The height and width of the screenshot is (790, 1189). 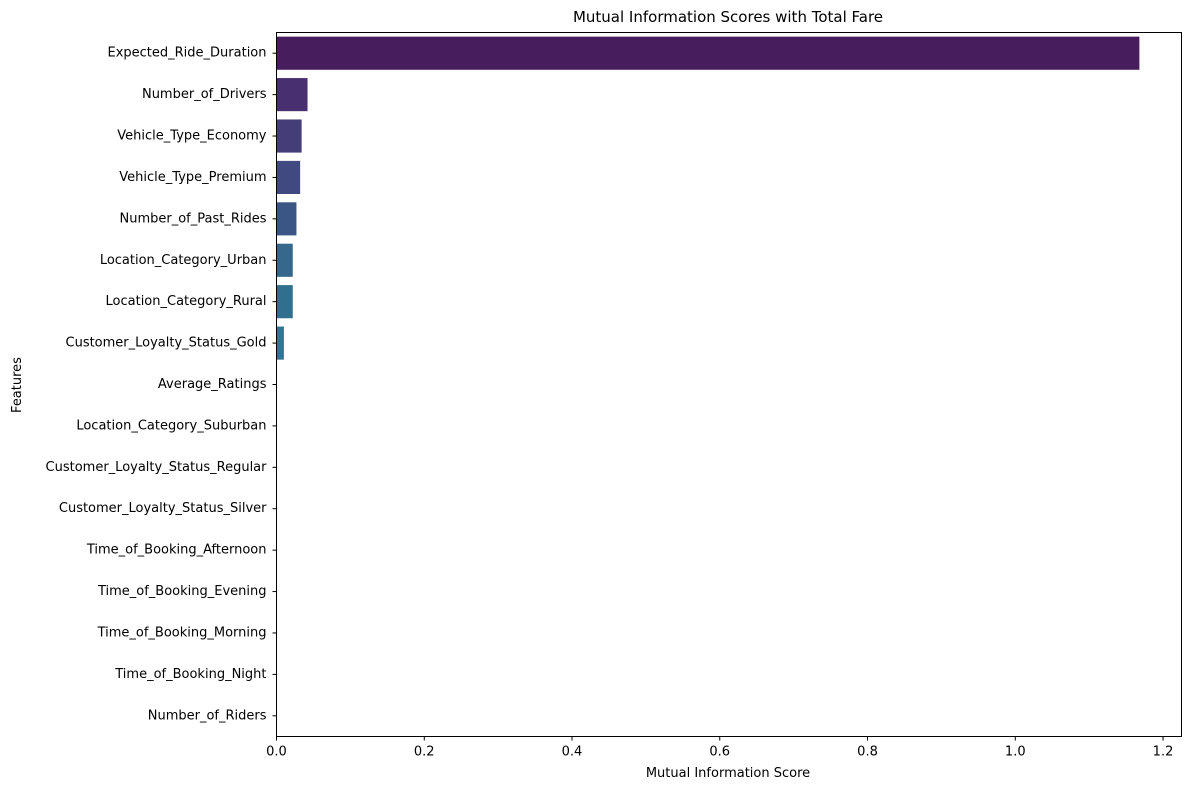 What do you see at coordinates (182, 632) in the screenshot?
I see `y-tick-label: Time_of_Booking_Morning` at bounding box center [182, 632].